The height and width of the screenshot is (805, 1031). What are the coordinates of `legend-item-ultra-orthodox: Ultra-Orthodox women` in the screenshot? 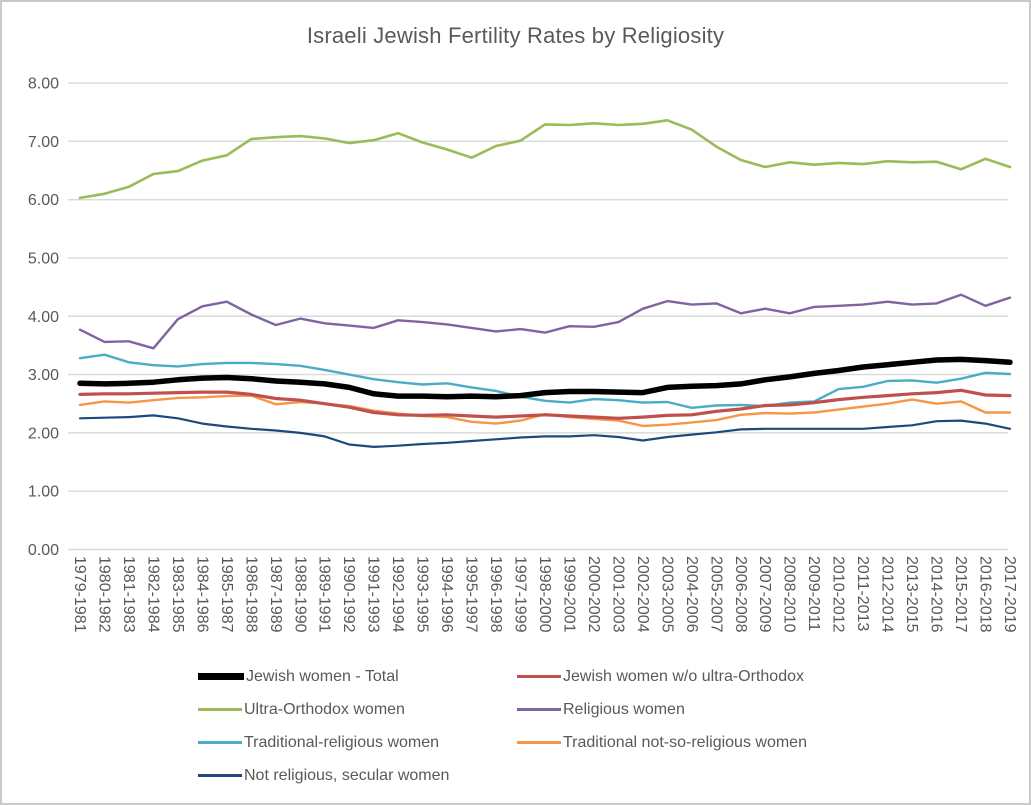 It's located at (357, 709).